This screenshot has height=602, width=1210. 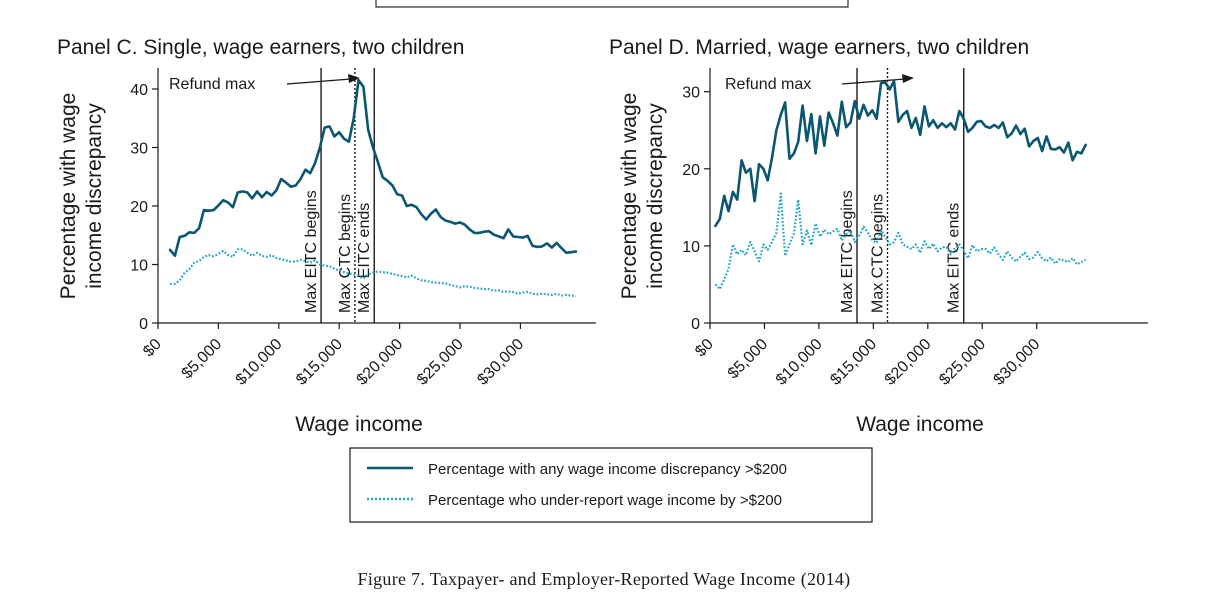 What do you see at coordinates (704, 348) in the screenshot?
I see `panel-d-x-tick-label: $0` at bounding box center [704, 348].